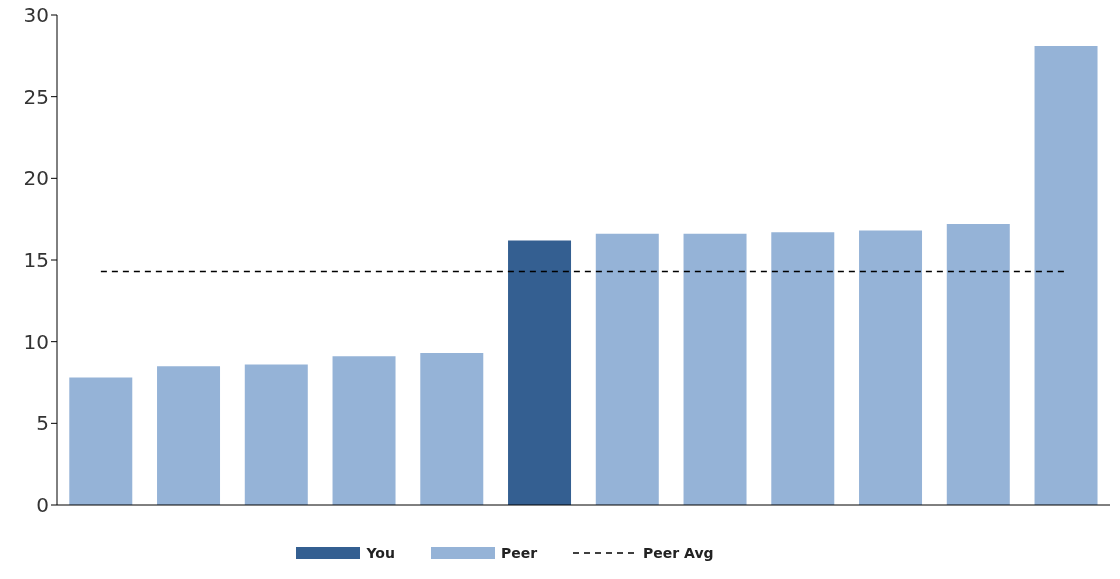 This screenshot has width=1120, height=579. Describe the element at coordinates (36, 178) in the screenshot. I see `y-tick-label: 20` at that location.